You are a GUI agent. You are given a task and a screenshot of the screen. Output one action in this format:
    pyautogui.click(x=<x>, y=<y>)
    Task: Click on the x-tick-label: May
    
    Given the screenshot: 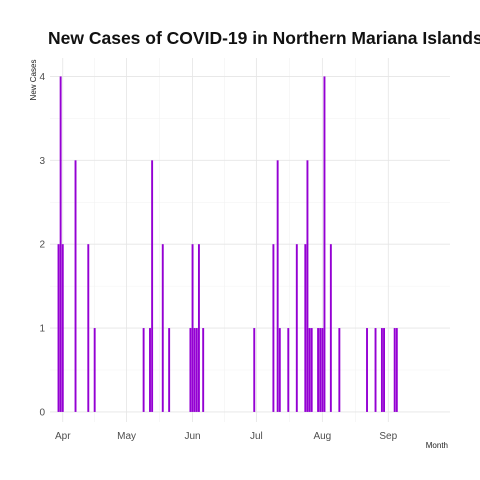 What is the action you would take?
    pyautogui.click(x=126, y=436)
    